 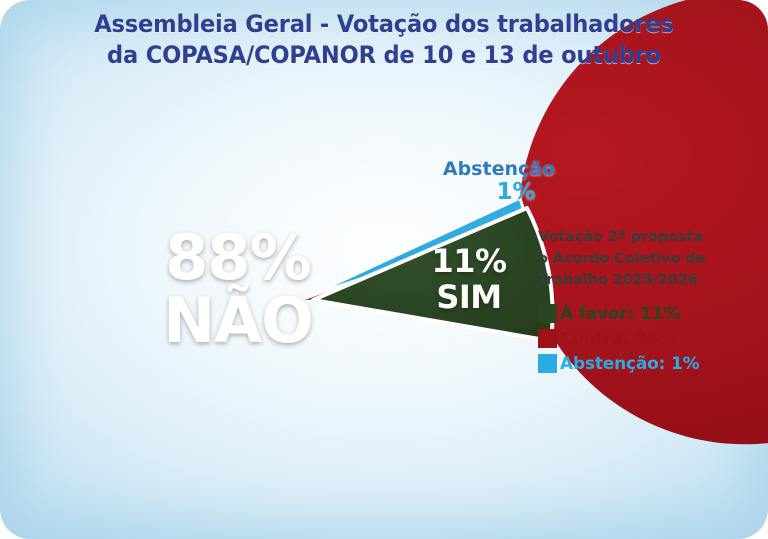 What do you see at coordinates (622, 258) in the screenshot?
I see `legend-heading-line-2: o Acordo Coletivo de` at bounding box center [622, 258].